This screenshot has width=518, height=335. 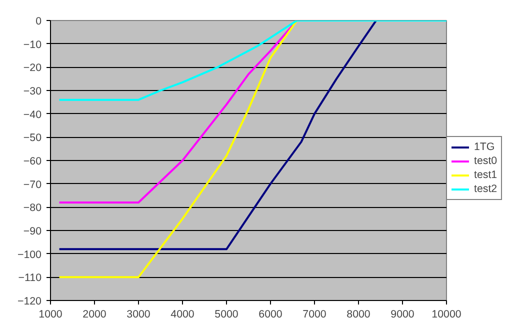 What do you see at coordinates (32, 232) in the screenshot?
I see `y-tick-label: −90` at bounding box center [32, 232].